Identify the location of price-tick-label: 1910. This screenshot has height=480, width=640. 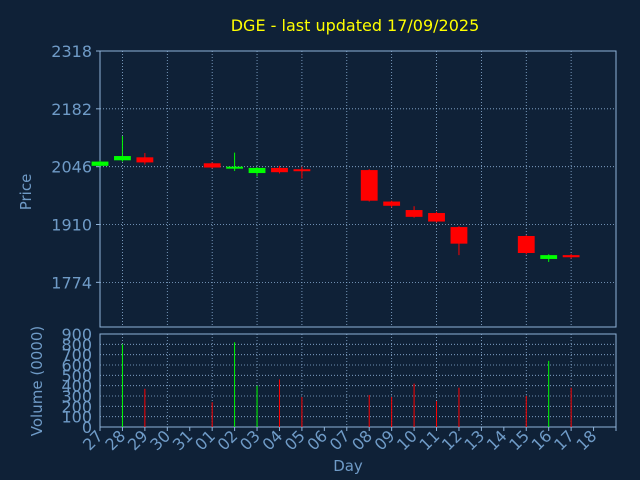
(71, 225).